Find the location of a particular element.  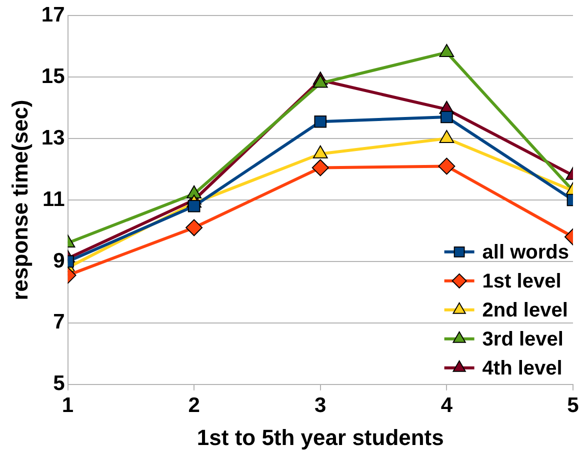

legend-label: all words is located at coordinates (526, 252).